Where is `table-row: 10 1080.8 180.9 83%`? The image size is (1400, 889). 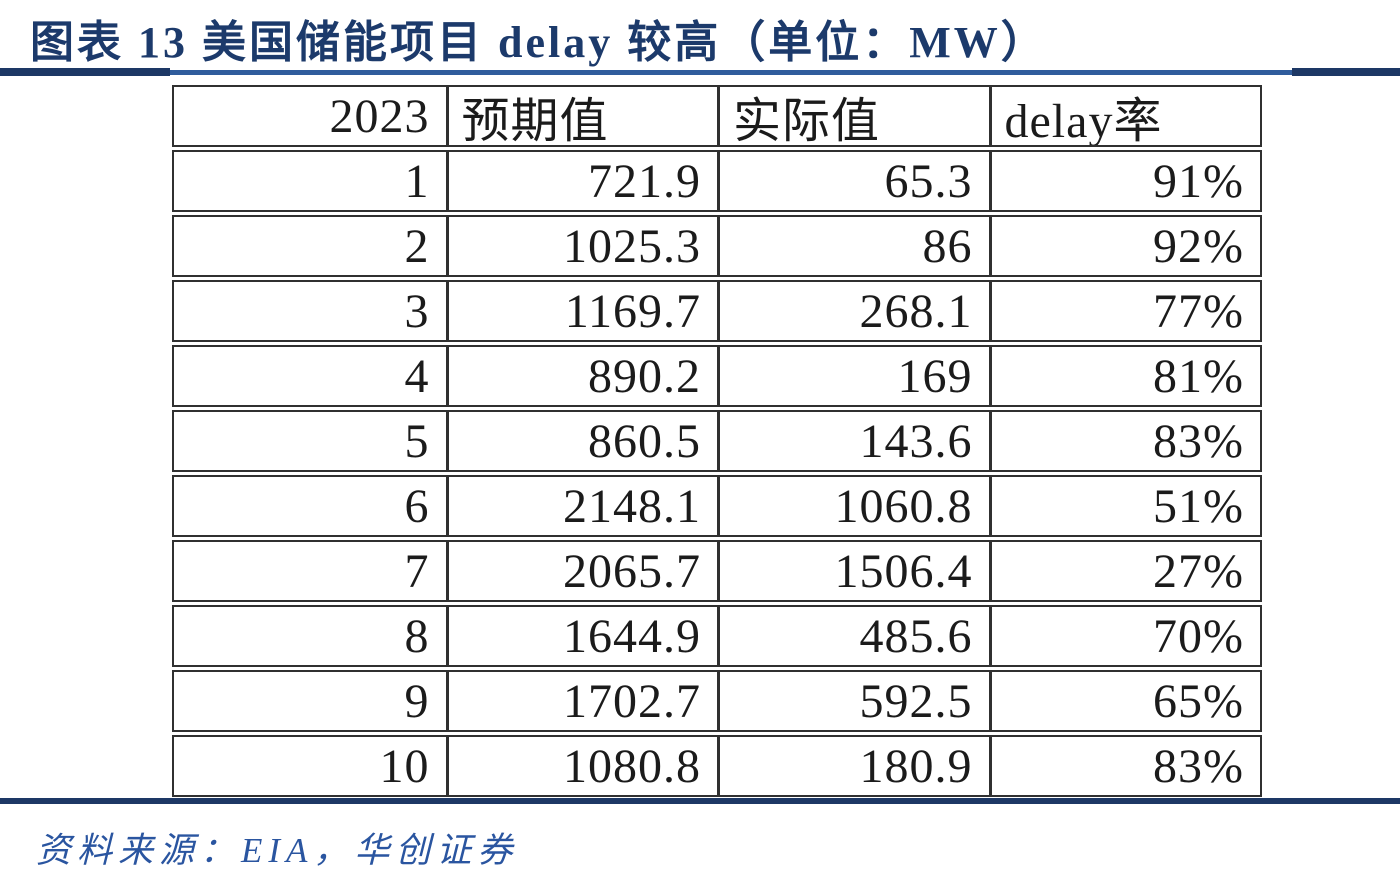
table-row: 10 1080.8 180.9 83% is located at coordinates (717, 766).